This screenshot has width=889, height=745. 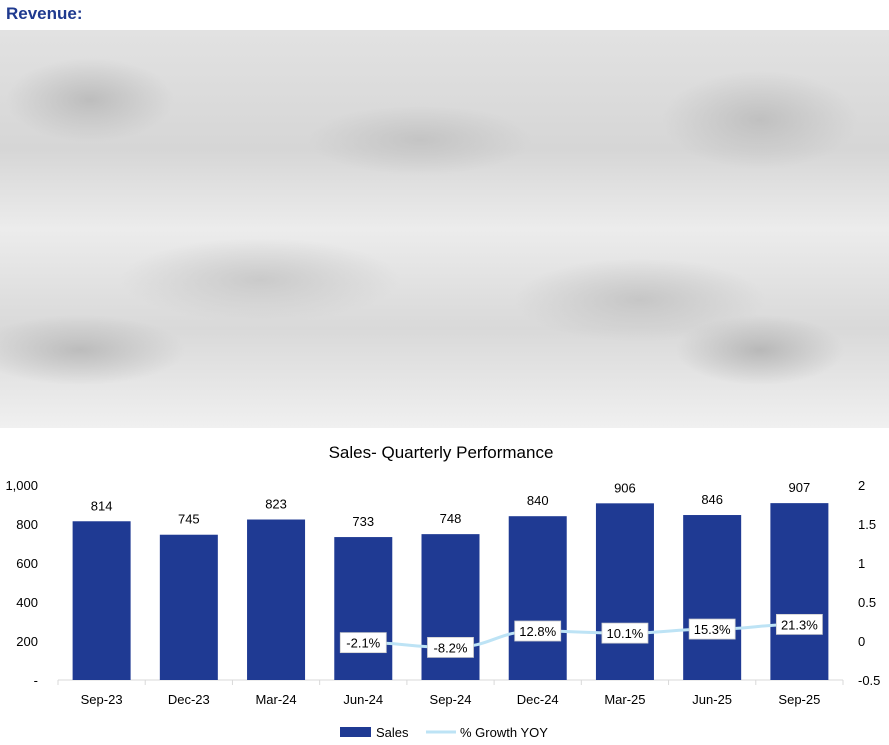 I want to click on bar-value-label: 906, so click(x=625, y=487).